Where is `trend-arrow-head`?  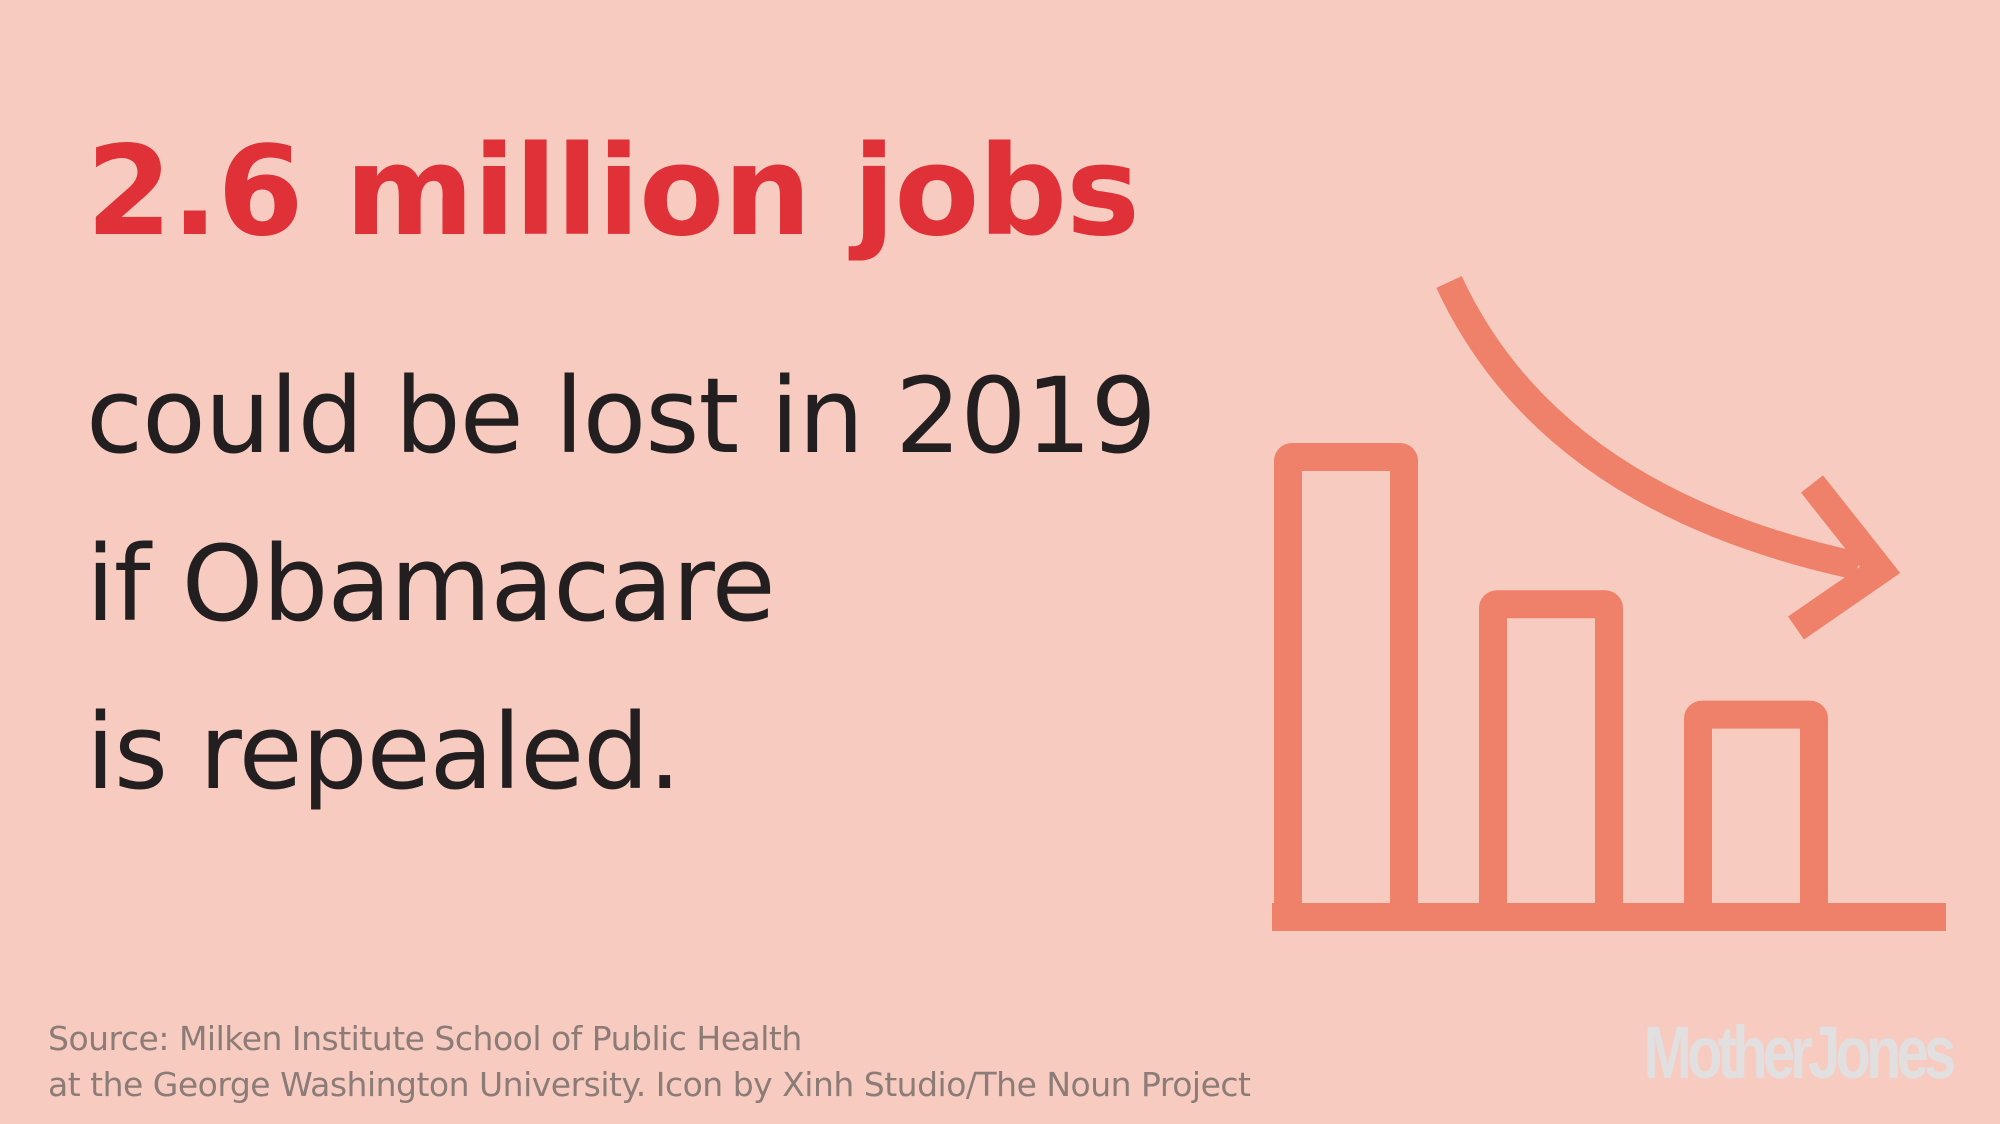
trend-arrow-head is located at coordinates (1844, 557).